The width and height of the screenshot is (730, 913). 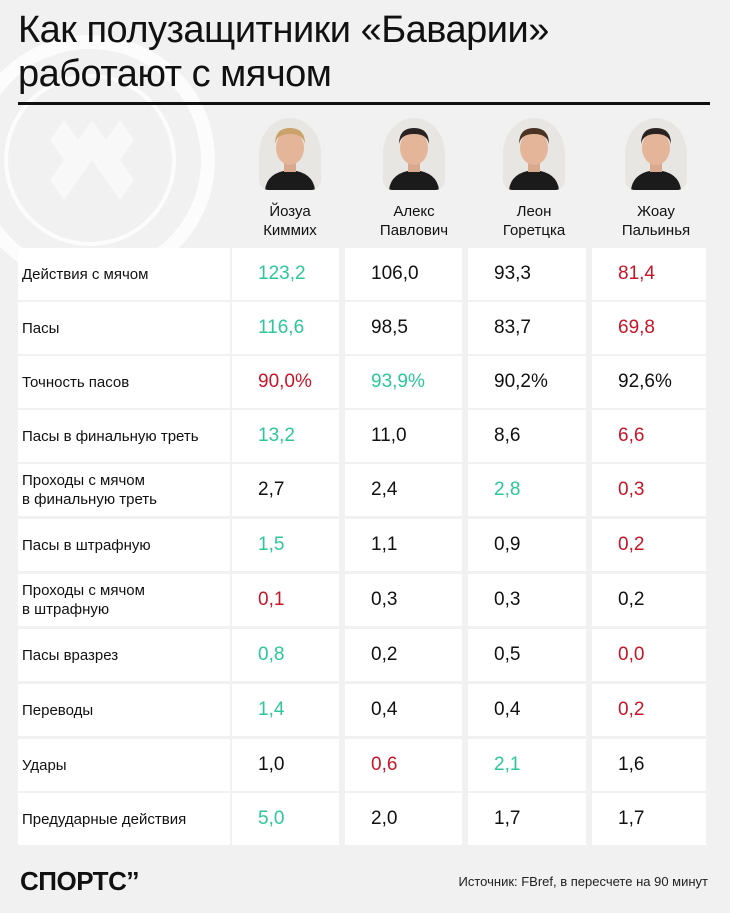 What do you see at coordinates (507, 544) in the screenshot?
I see `stat-value: 0,9` at bounding box center [507, 544].